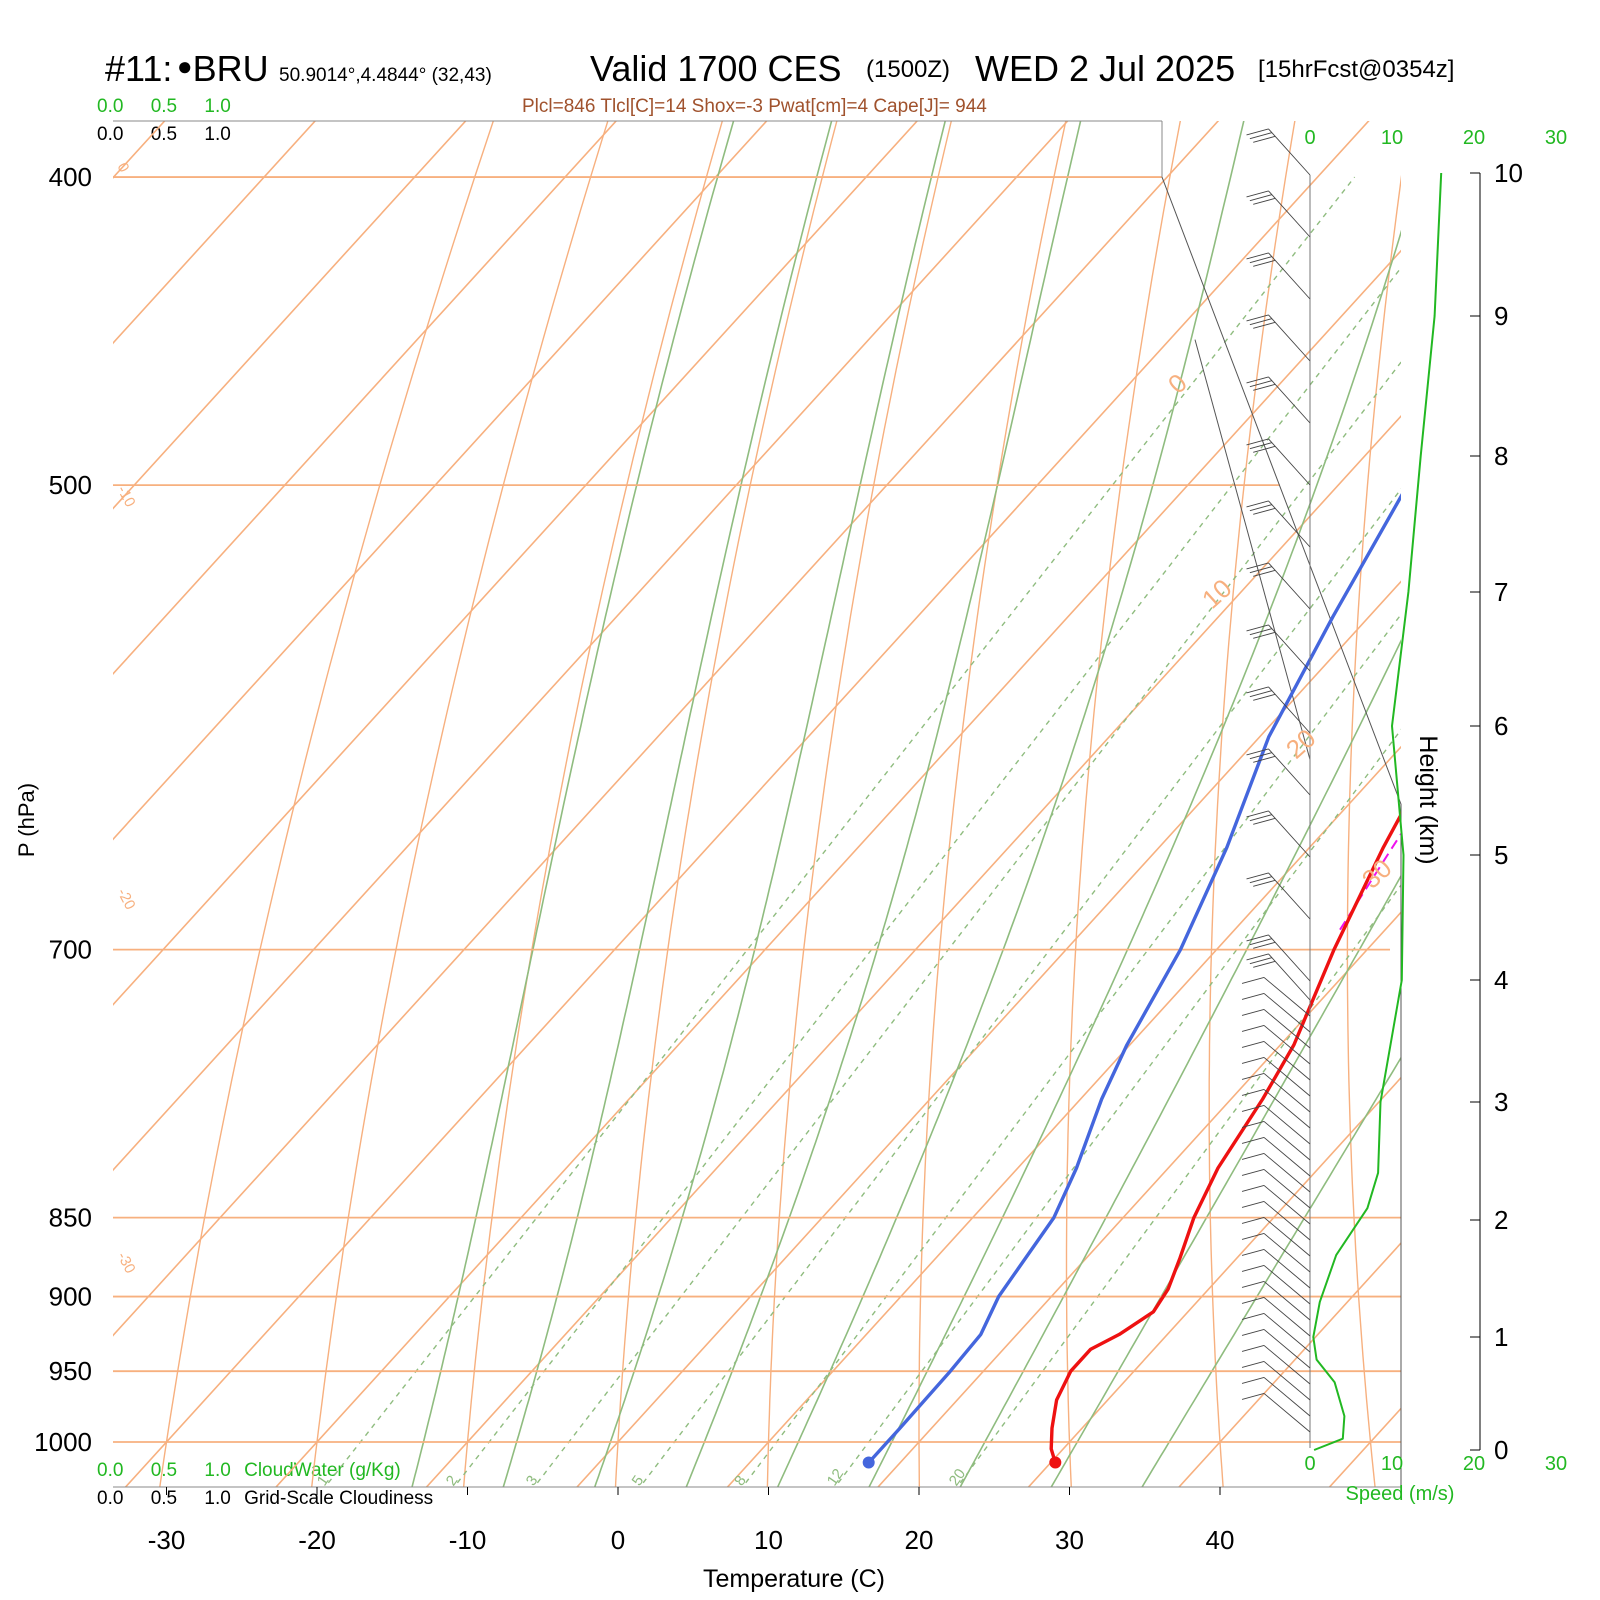 This screenshot has height=1600, width=1600. I want to click on wind-speed-tick-bottom: 20, so click(1474, 1464).